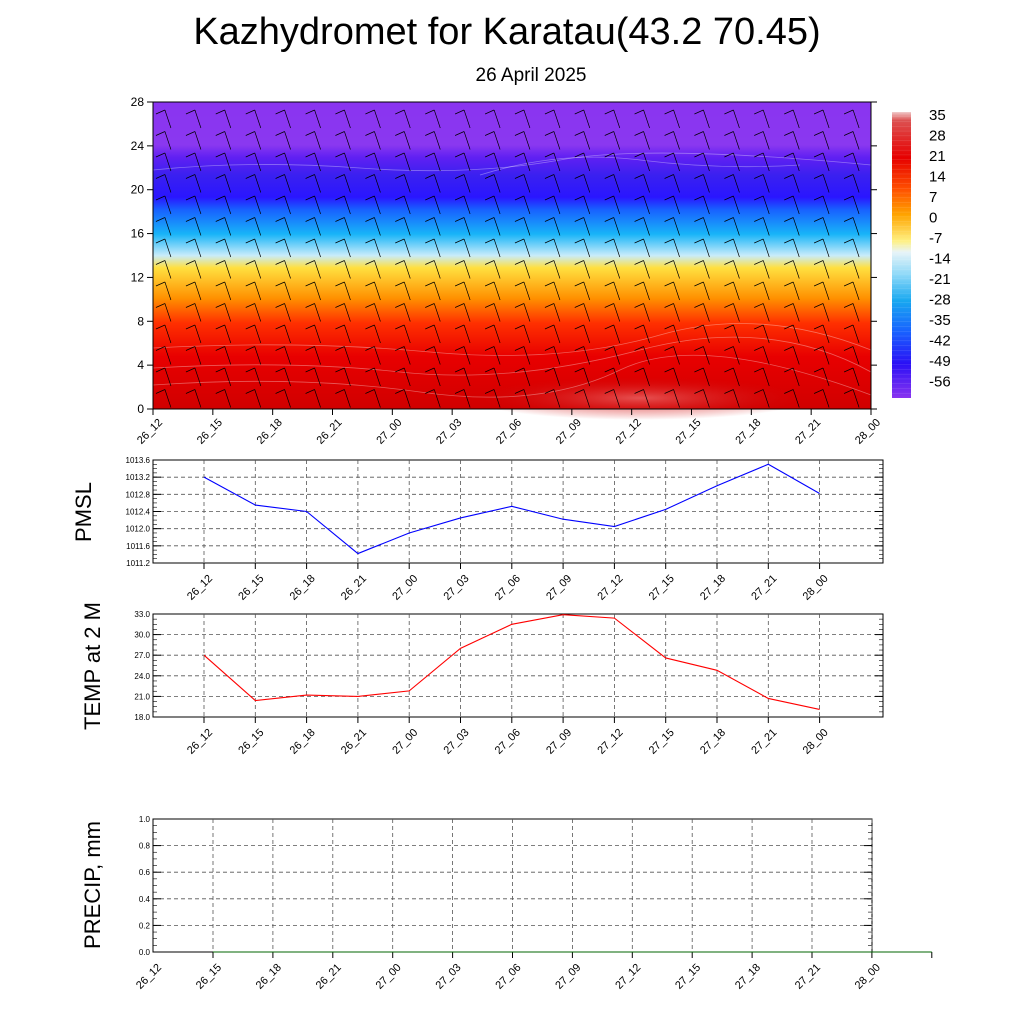  What do you see at coordinates (389, 432) in the screenshot?
I see `x-tick-label: 27_00` at bounding box center [389, 432].